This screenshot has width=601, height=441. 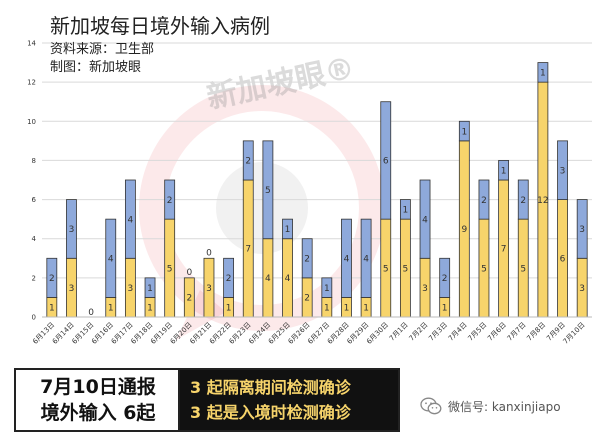 What do you see at coordinates (377, 333) in the screenshot?
I see `x-tick-label: 6月30日` at bounding box center [377, 333].